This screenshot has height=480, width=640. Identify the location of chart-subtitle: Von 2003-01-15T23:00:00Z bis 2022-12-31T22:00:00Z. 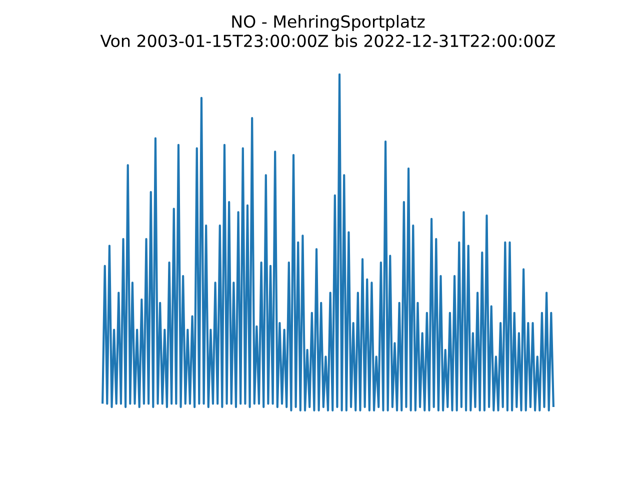
(327, 41).